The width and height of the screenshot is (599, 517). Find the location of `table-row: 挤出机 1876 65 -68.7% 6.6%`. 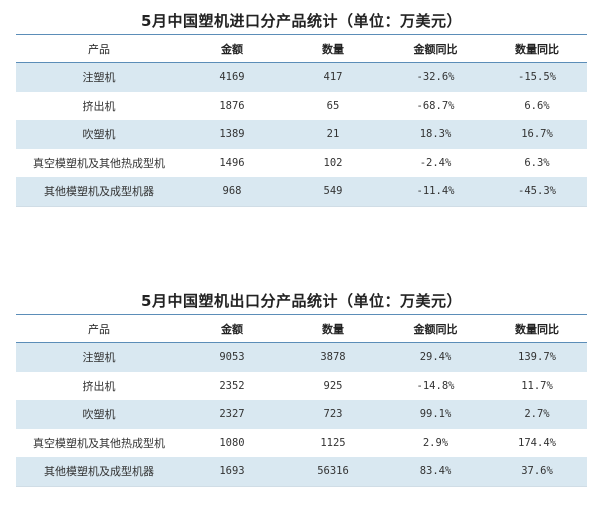

table-row: 挤出机 1876 65 -68.7% 6.6% is located at coordinates (301, 105).